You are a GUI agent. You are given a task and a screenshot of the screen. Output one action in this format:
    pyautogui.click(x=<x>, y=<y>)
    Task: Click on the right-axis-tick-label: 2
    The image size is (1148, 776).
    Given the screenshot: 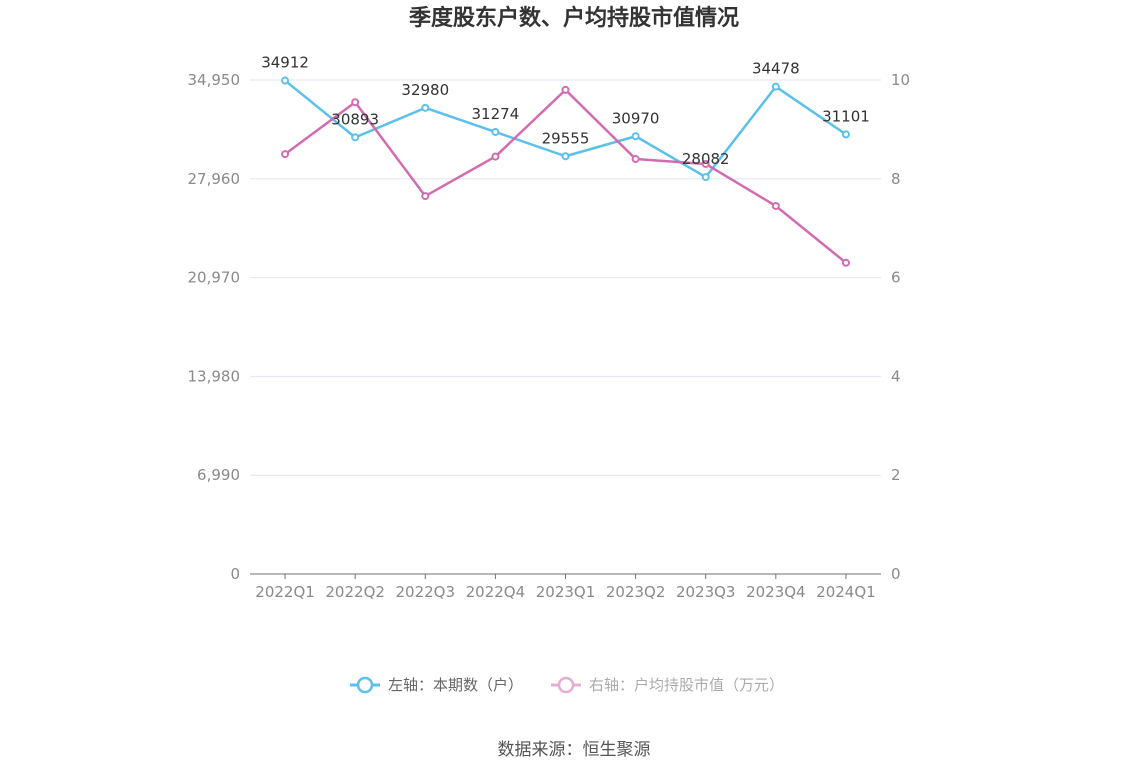 What is the action you would take?
    pyautogui.click(x=896, y=475)
    